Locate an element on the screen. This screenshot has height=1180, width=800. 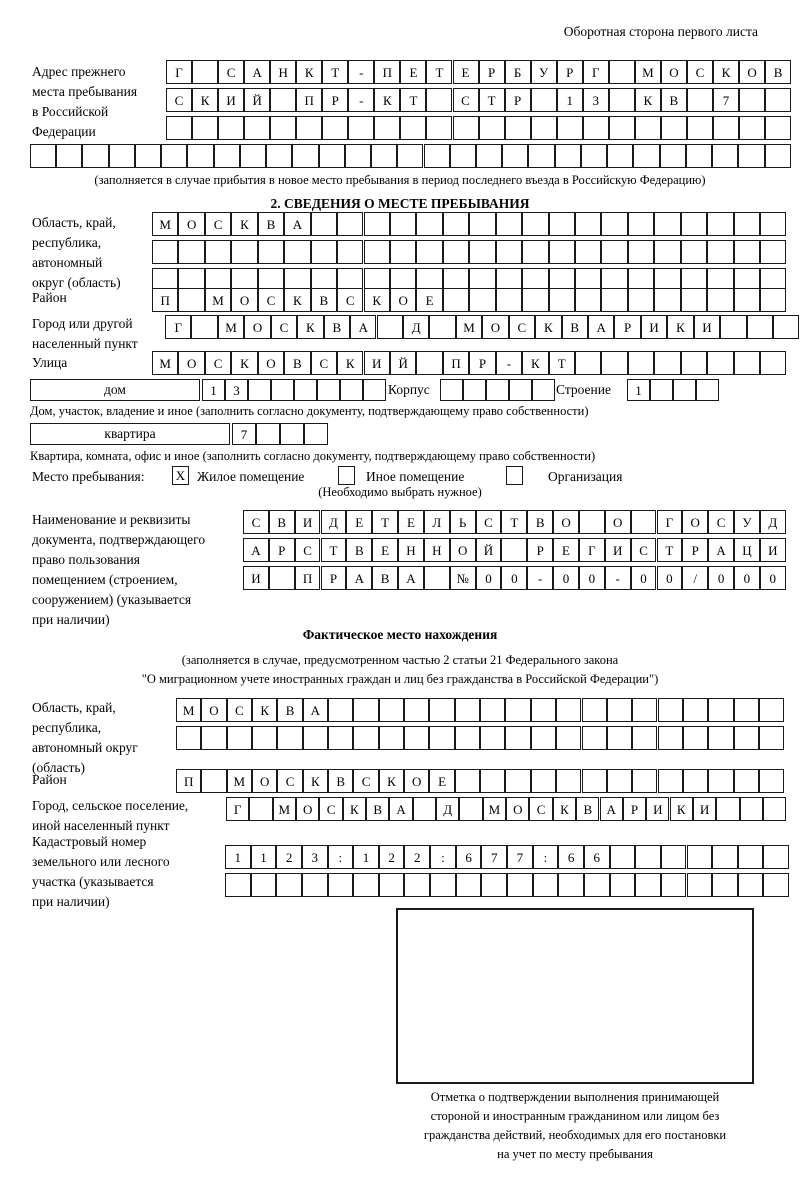
char-cell: 6 is located at coordinates (596, 857).